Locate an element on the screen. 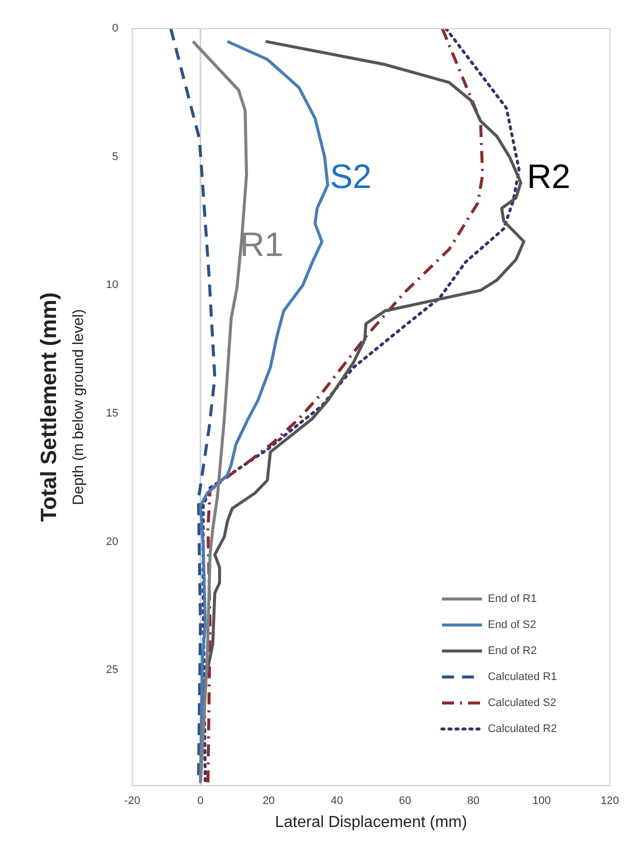  x-tick-label: 60 is located at coordinates (405, 801).